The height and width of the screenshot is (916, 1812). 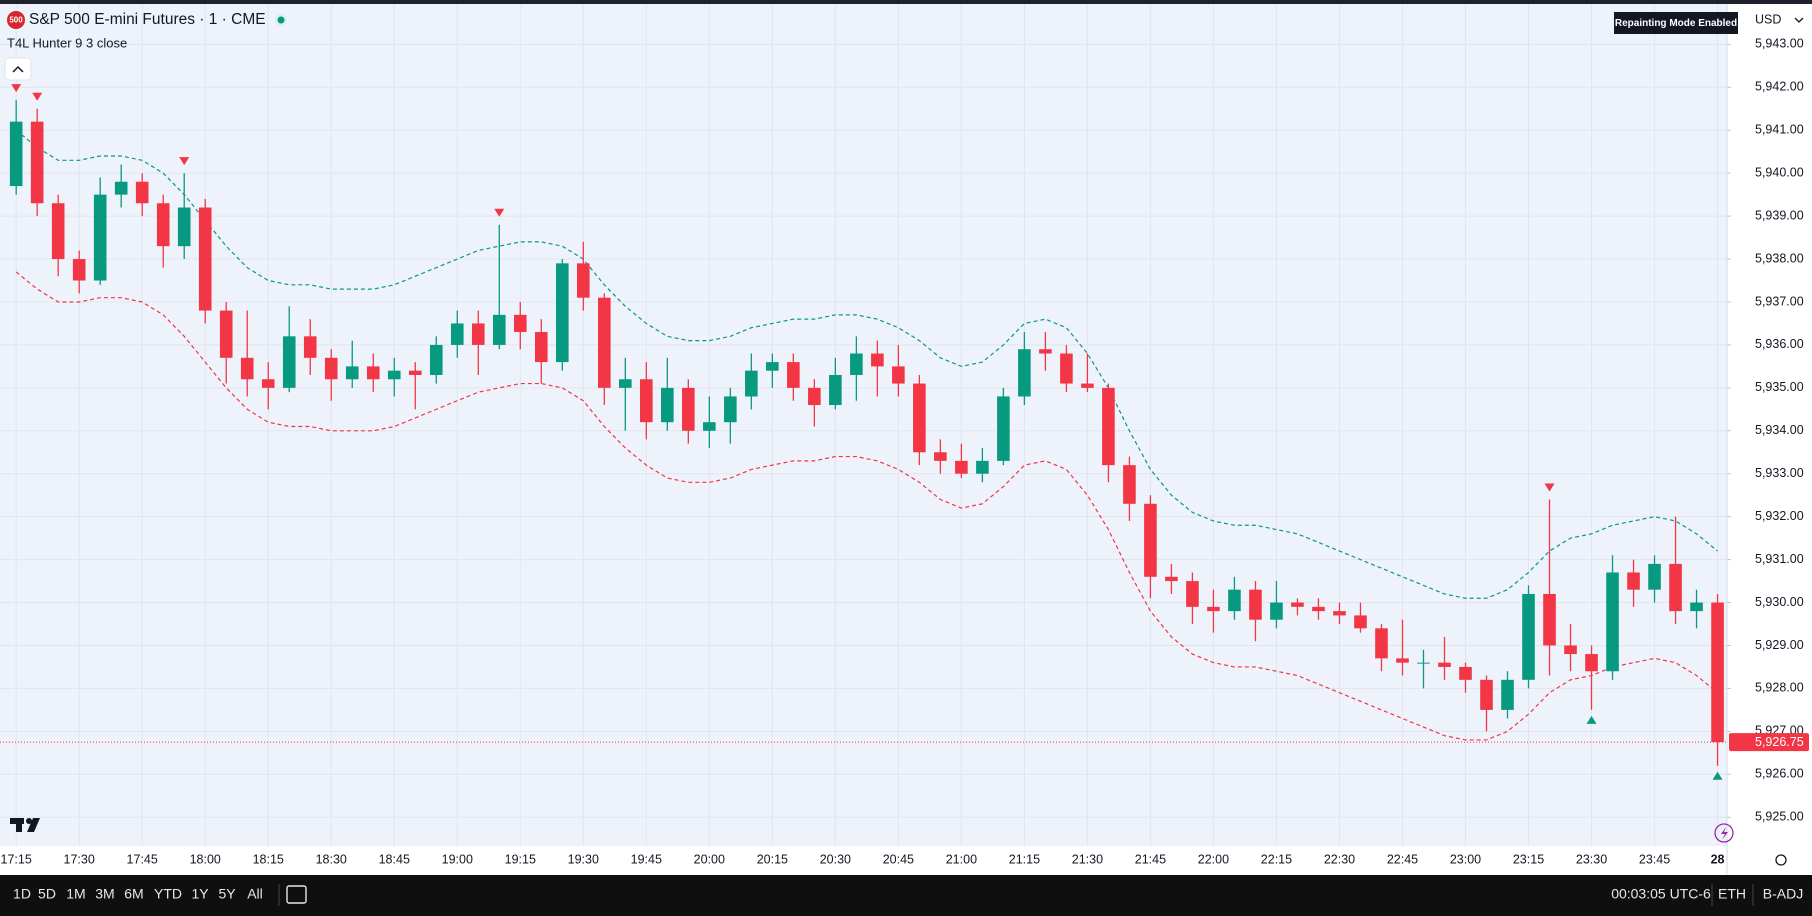 What do you see at coordinates (227, 894) in the screenshot?
I see `range-button: 5Y` at bounding box center [227, 894].